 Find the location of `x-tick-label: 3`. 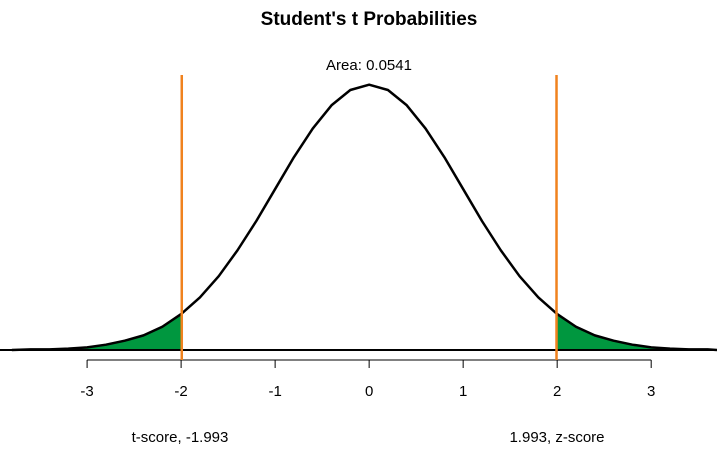

x-tick-label: 3 is located at coordinates (651, 391).